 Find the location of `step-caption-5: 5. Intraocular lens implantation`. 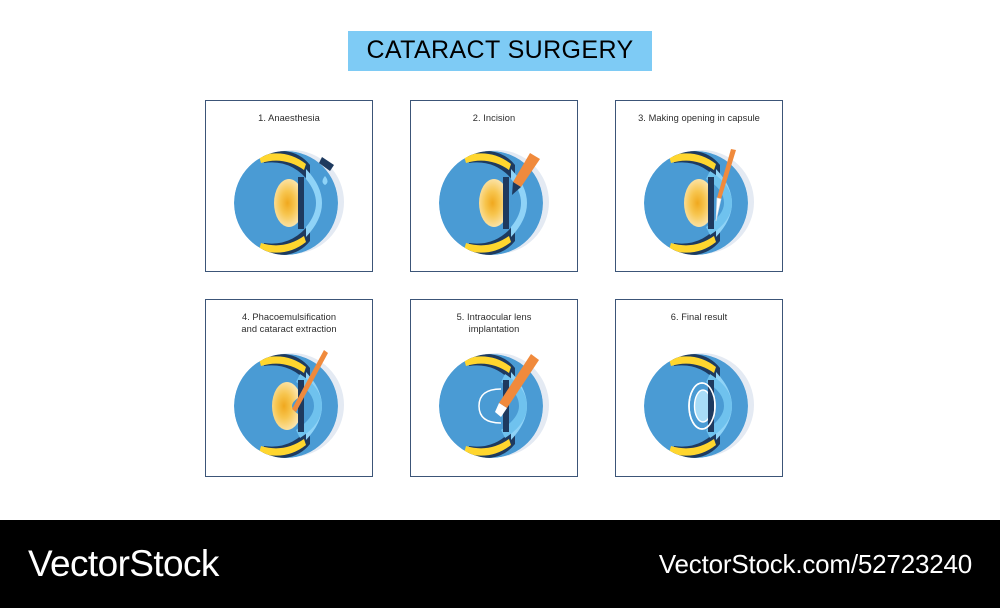

step-caption-5: 5. Intraocular lens implantation is located at coordinates (494, 323).